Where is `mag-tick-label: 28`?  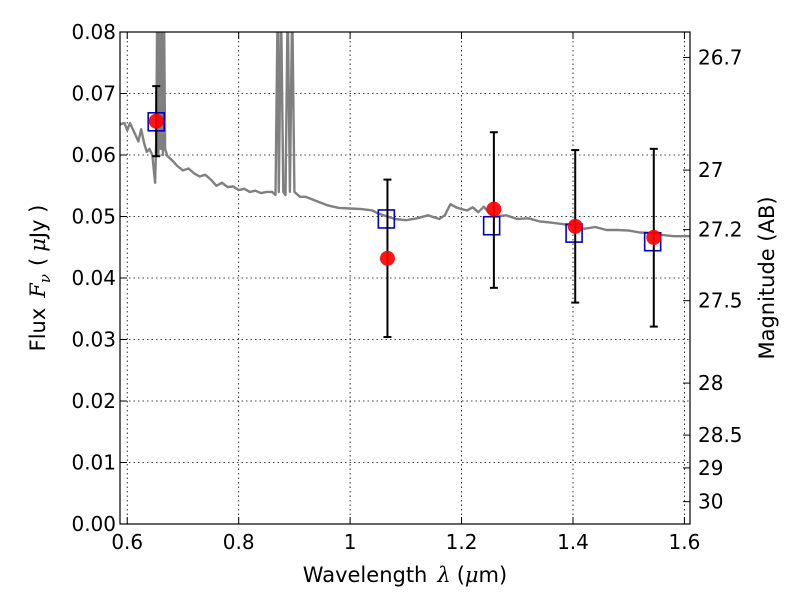 mag-tick-label: 28 is located at coordinates (710, 383).